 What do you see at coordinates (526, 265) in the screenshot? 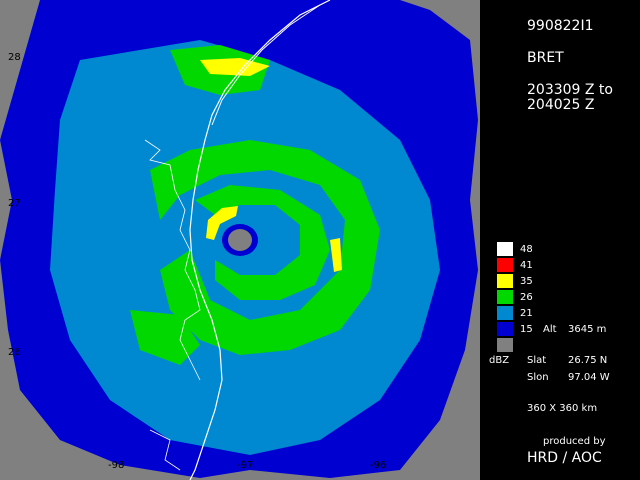
I see `legend-label-41: 41` at bounding box center [526, 265].